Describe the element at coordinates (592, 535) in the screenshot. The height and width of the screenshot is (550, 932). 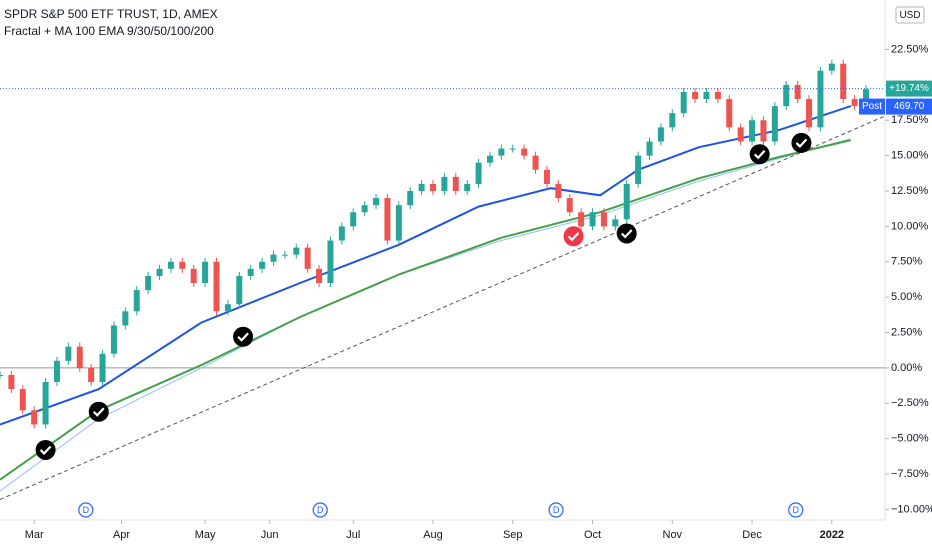
I see `x-tick-label: Oct` at that location.